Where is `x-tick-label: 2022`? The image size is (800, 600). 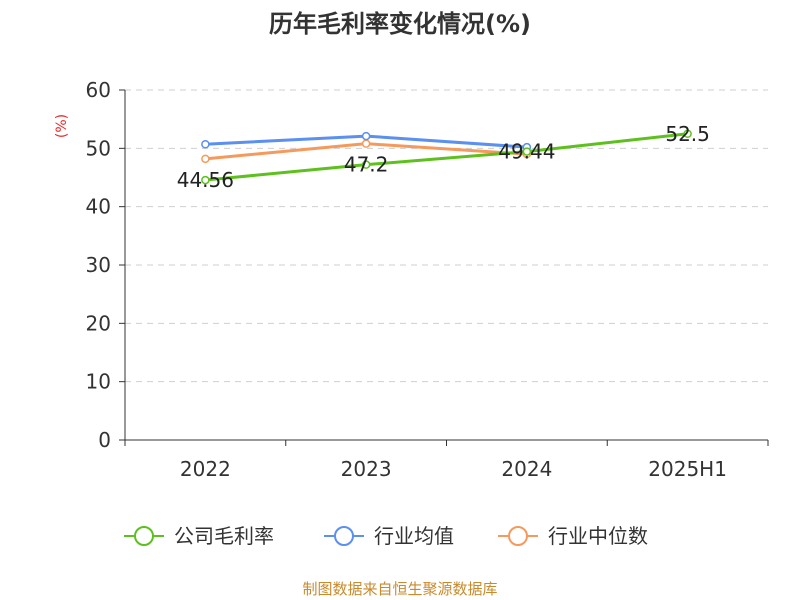
x-tick-label: 2022 is located at coordinates (205, 469).